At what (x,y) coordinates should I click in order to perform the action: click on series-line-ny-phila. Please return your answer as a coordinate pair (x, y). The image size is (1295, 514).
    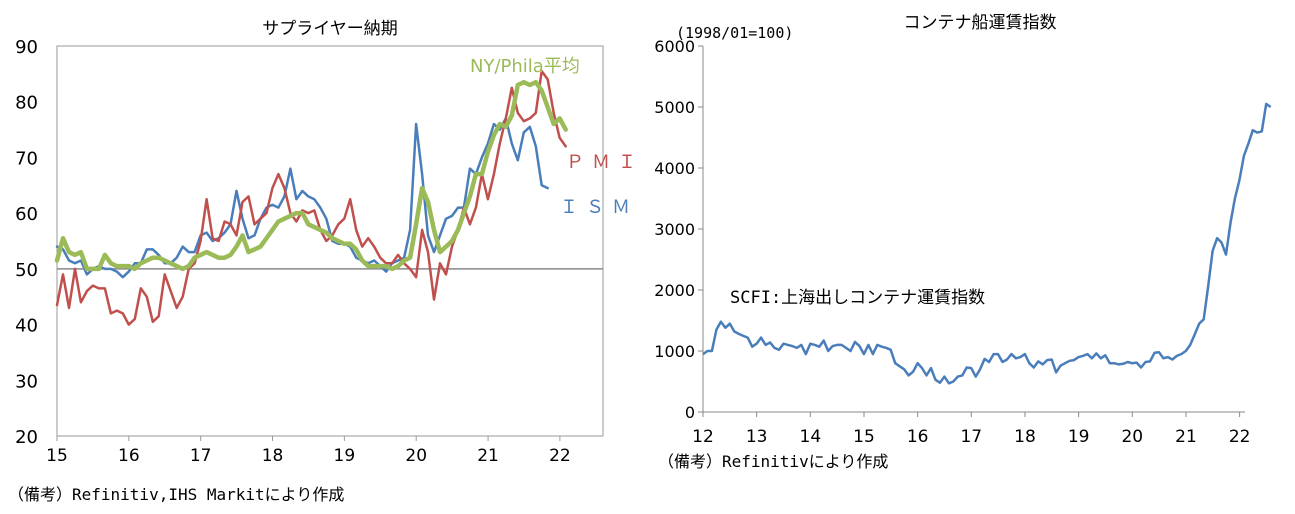
    Looking at the image, I should click on (311, 175).